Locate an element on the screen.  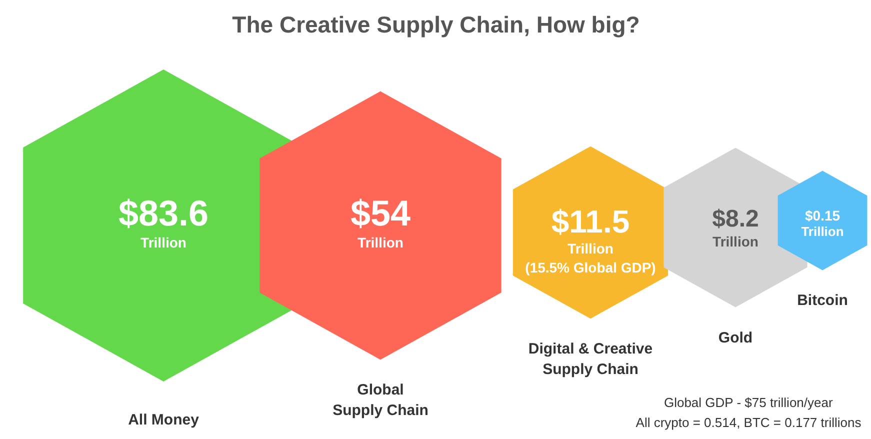
data-label: $0.15 Trillion is located at coordinates (822, 223).